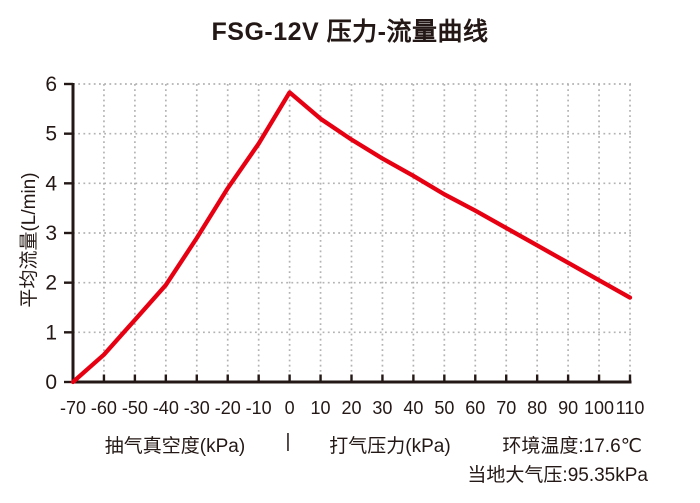 The image size is (700, 503). Describe the element at coordinates (51, 233) in the screenshot. I see `y-tick-label: 3` at that location.